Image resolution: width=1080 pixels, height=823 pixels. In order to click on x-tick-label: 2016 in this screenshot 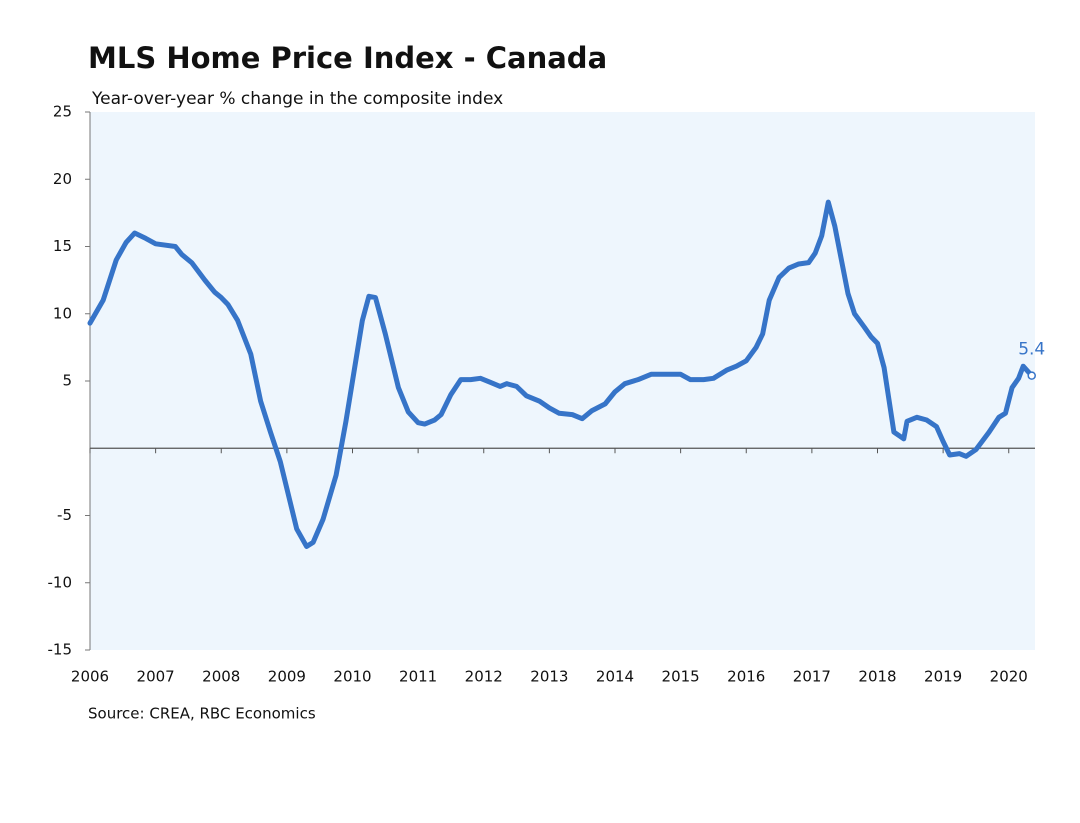, I will do `click(746, 677)`.